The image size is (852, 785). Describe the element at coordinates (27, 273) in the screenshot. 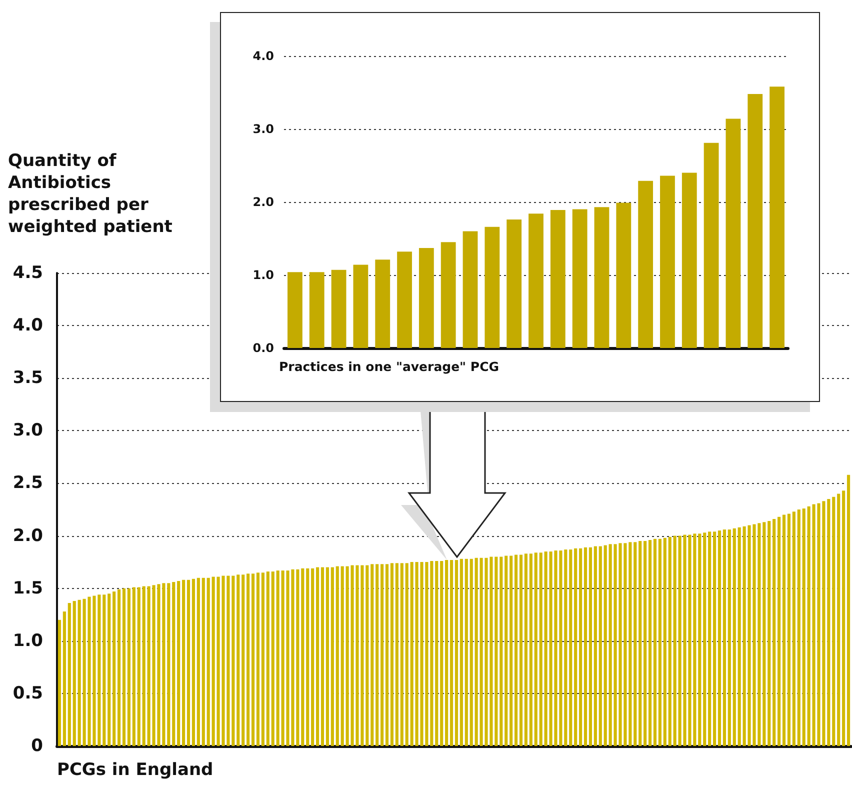

I see `y-tick-label: 4.5` at that location.